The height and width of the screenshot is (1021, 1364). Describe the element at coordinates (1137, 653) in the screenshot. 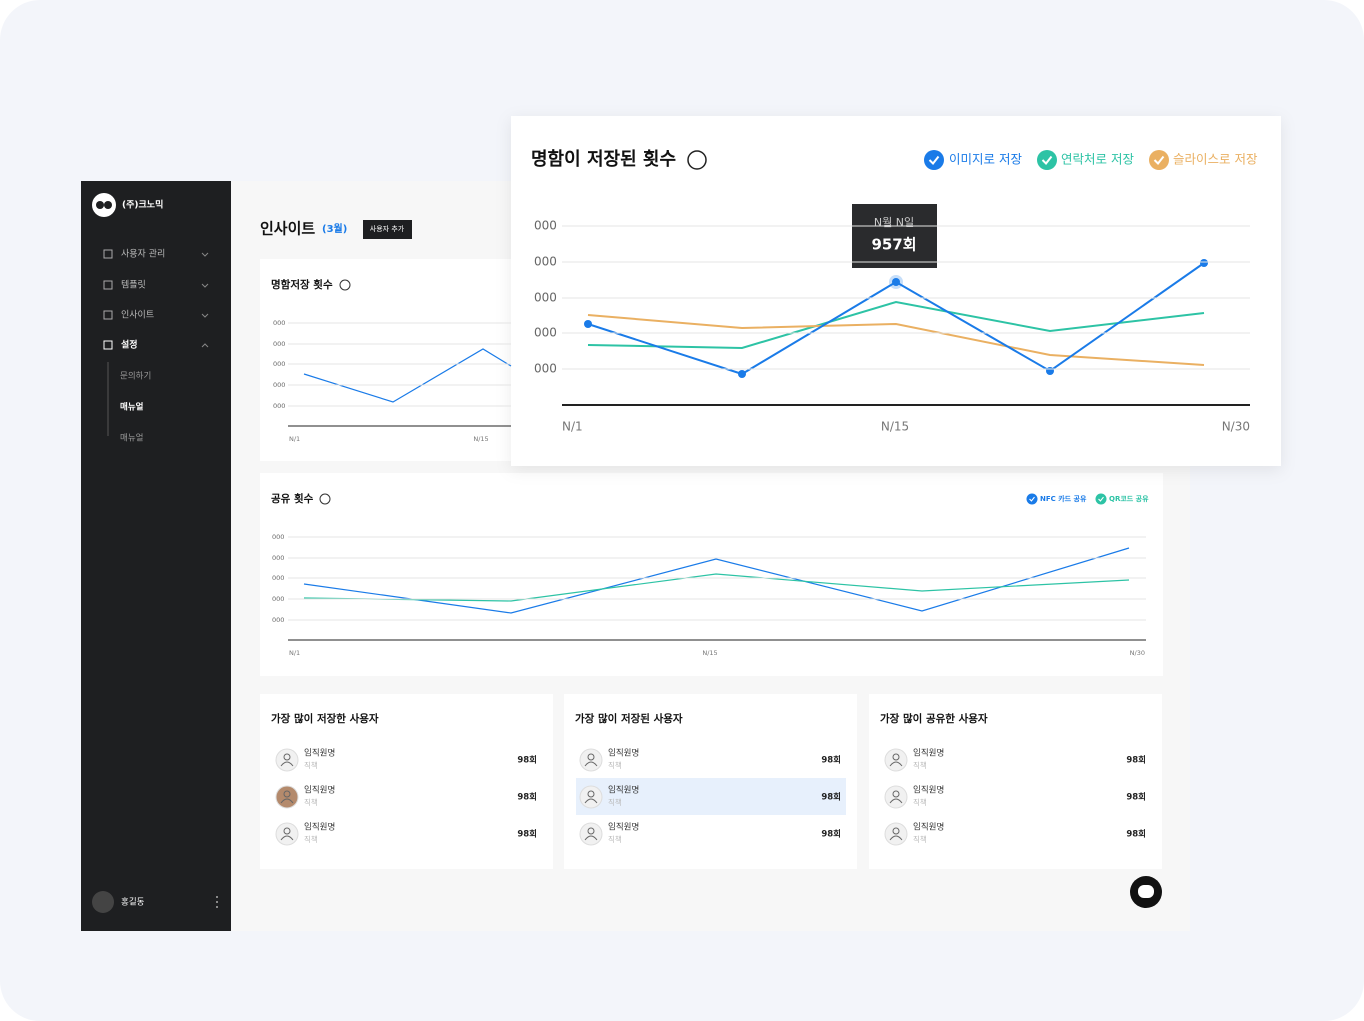

I see `x-tick-label: N/30` at that location.